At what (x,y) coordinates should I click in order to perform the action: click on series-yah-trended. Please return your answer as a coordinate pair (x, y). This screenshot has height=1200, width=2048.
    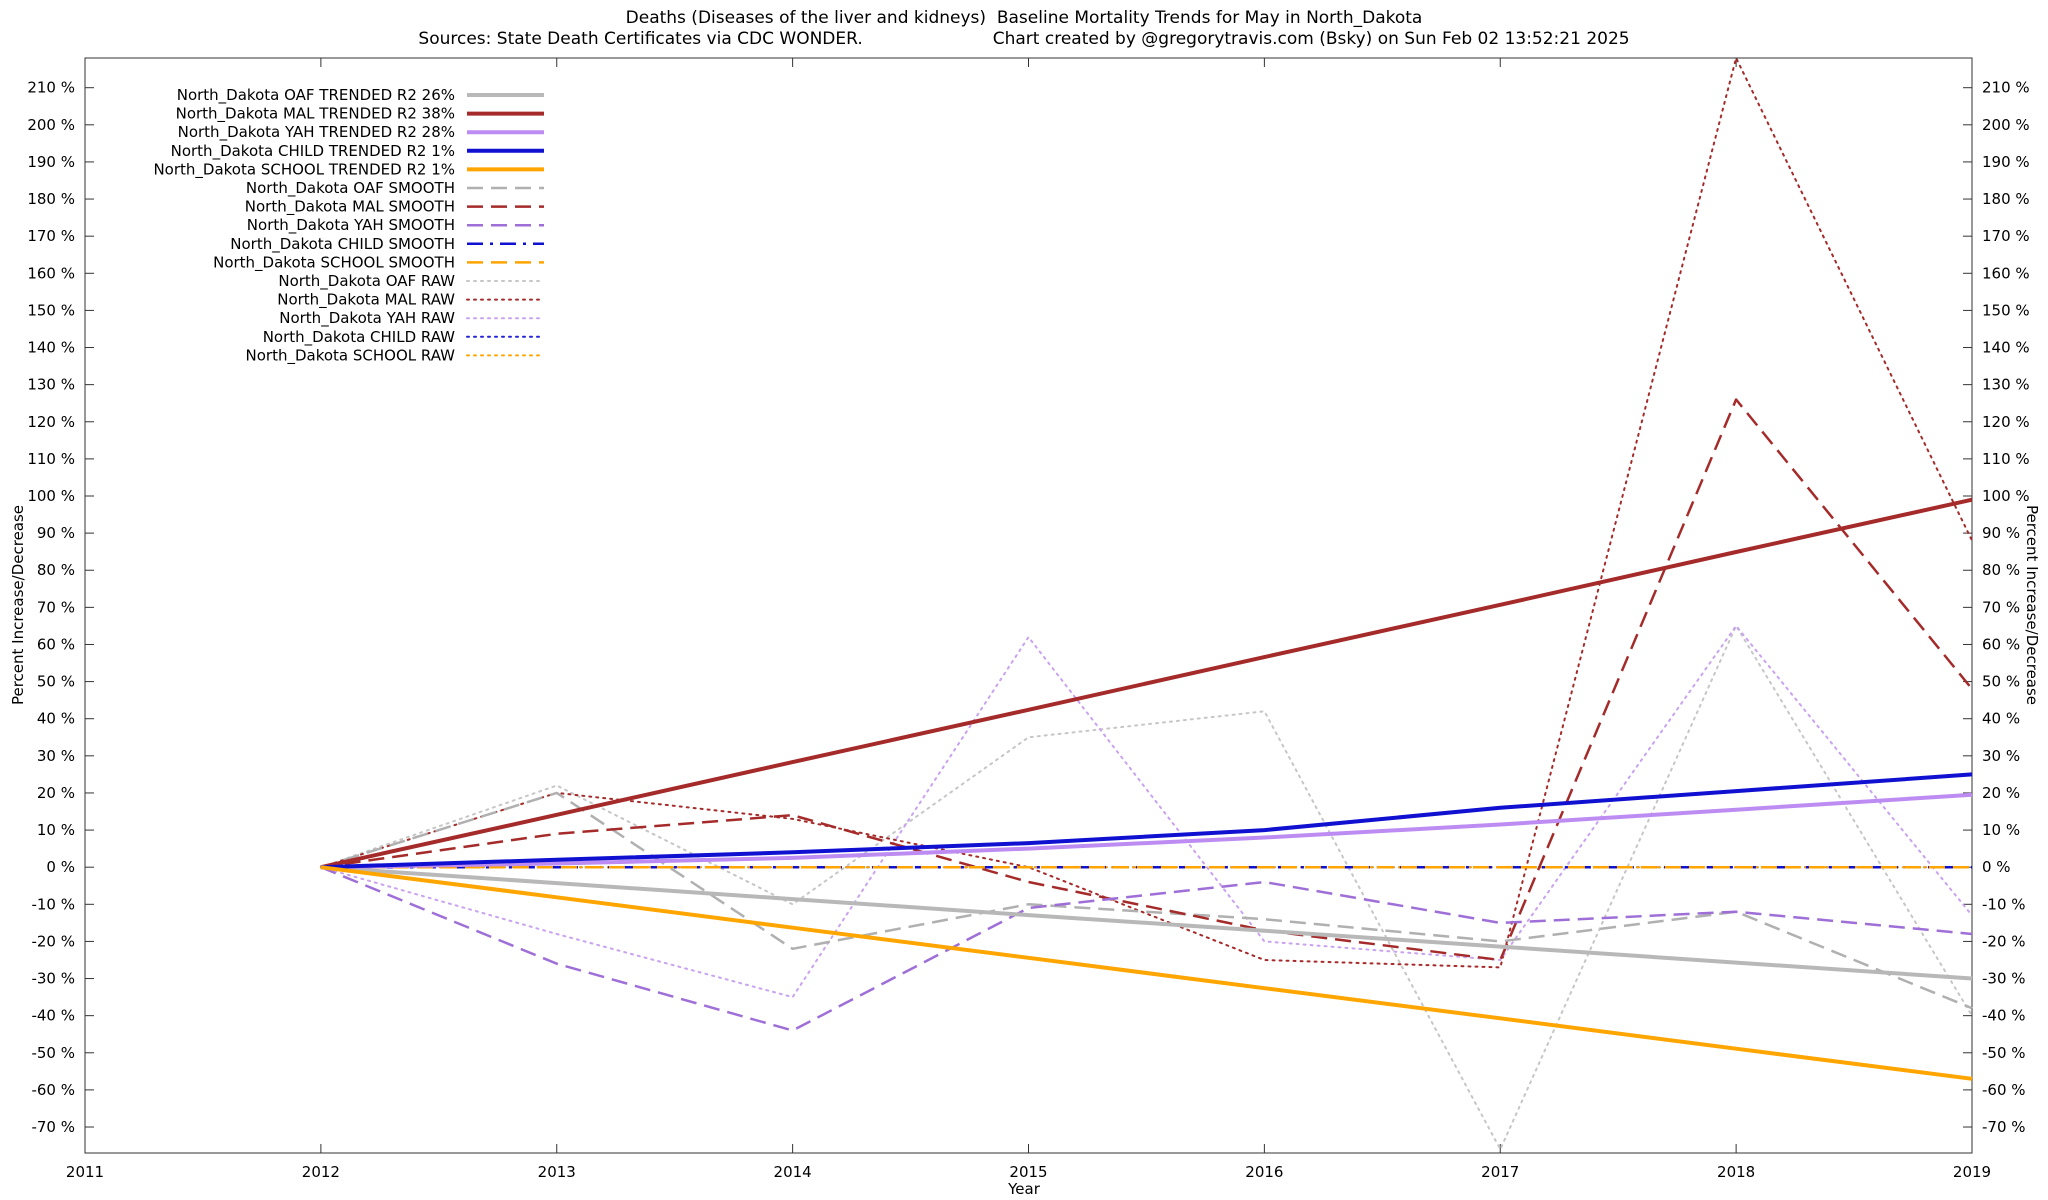
    Looking at the image, I should click on (1146, 831).